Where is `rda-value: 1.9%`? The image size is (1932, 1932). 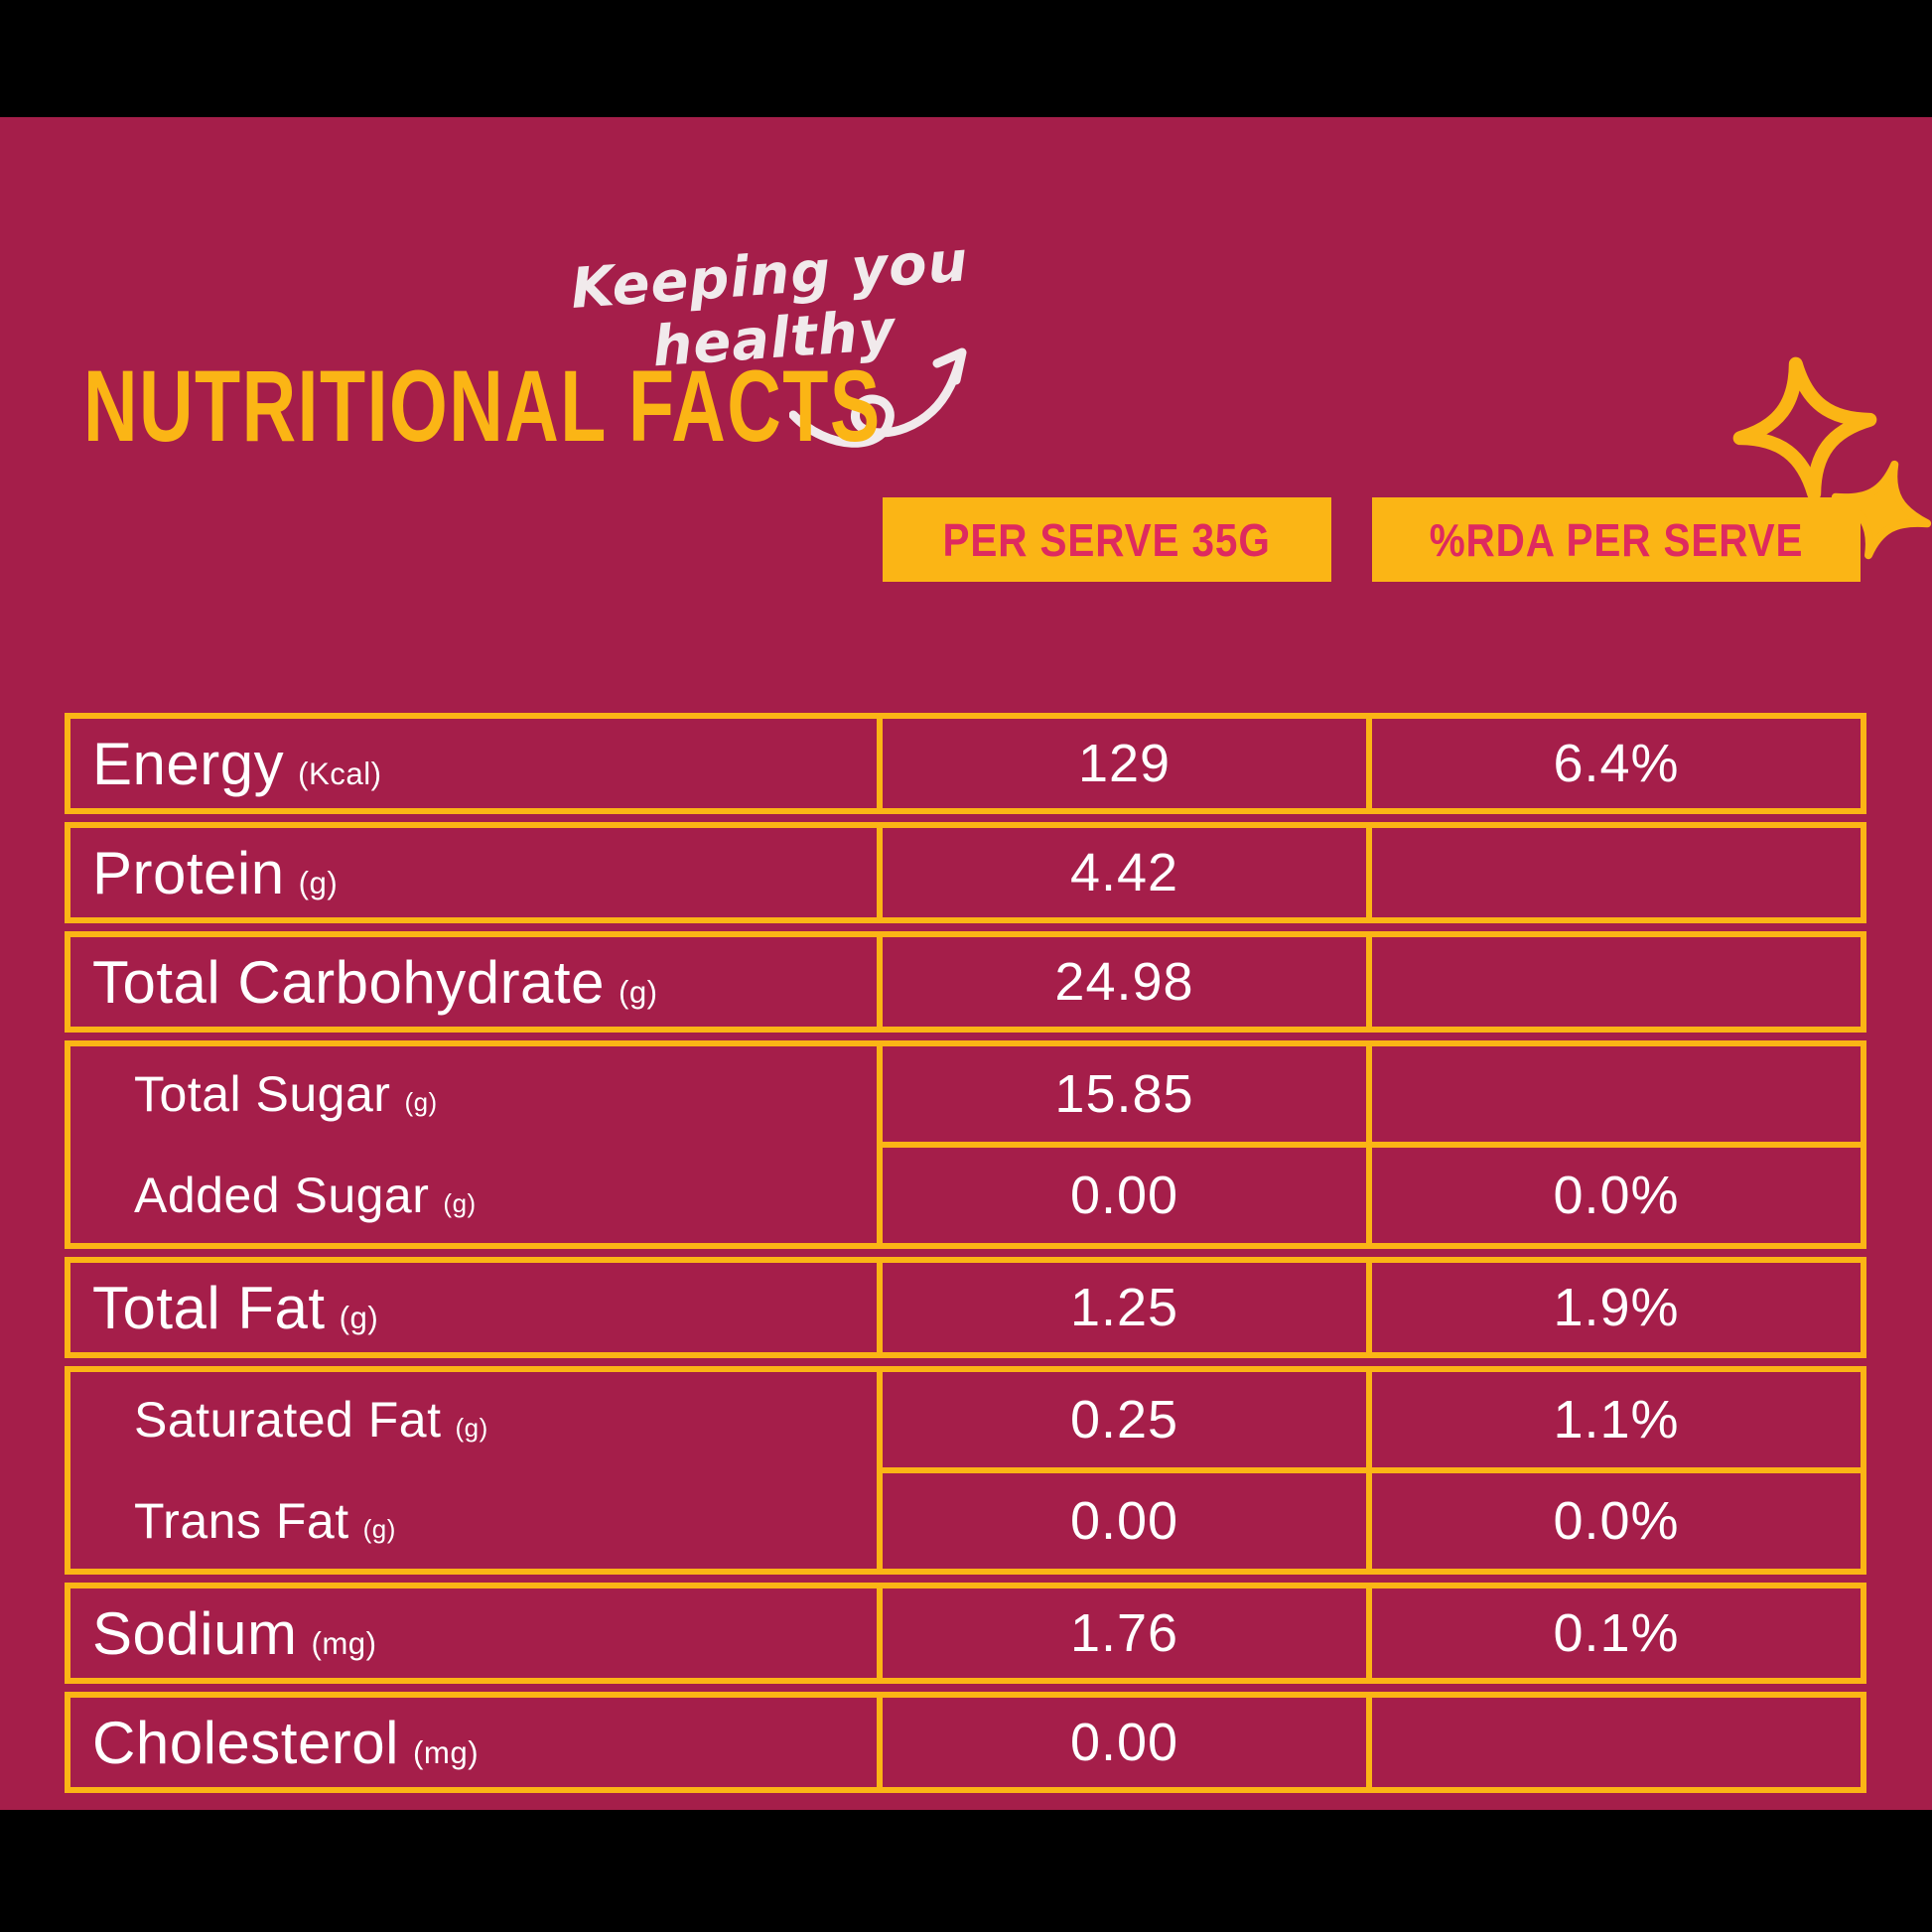 rda-value: 1.9% is located at coordinates (1616, 1308).